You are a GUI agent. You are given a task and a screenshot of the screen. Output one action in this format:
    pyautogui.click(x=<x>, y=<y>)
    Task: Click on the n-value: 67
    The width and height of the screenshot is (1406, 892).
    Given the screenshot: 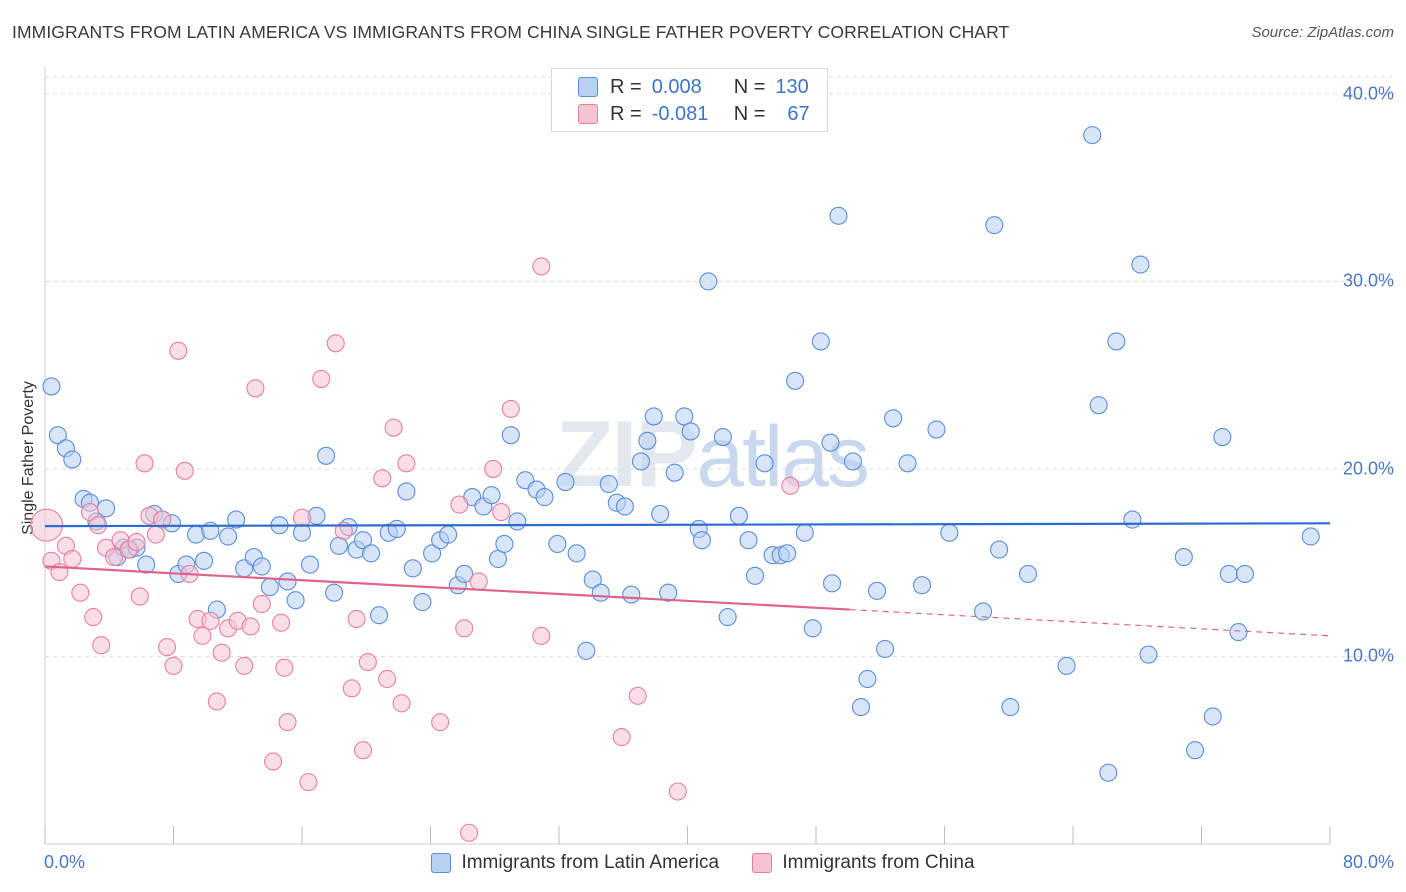 What is the action you would take?
    pyautogui.click(x=798, y=113)
    